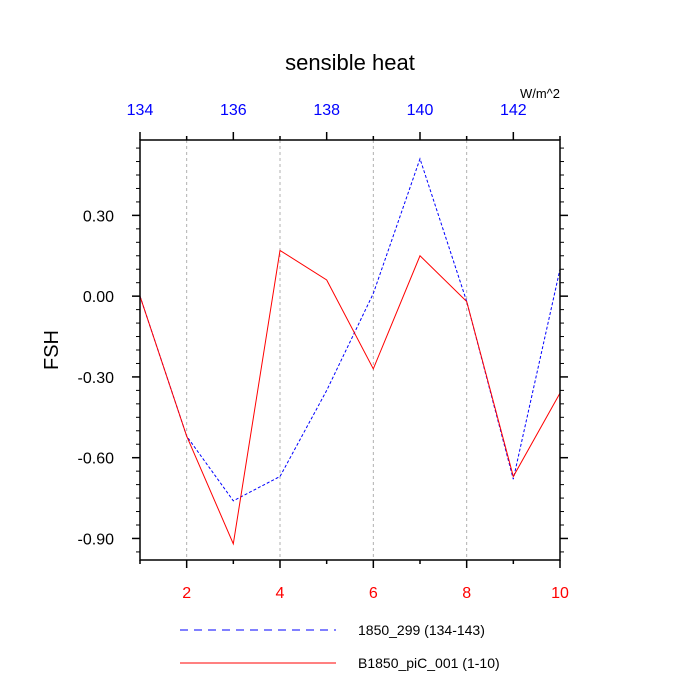 This screenshot has width=700, height=700. What do you see at coordinates (186, 593) in the screenshot?
I see `x-bottom-tick-label: 2` at bounding box center [186, 593].